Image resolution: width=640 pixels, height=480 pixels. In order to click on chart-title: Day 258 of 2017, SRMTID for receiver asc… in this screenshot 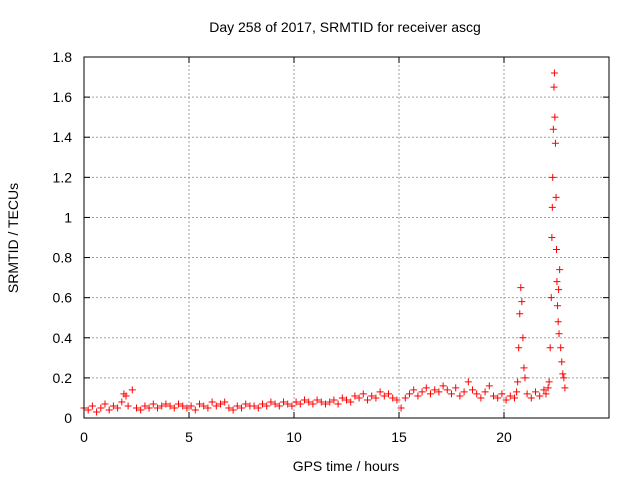, I will do `click(345, 27)`.